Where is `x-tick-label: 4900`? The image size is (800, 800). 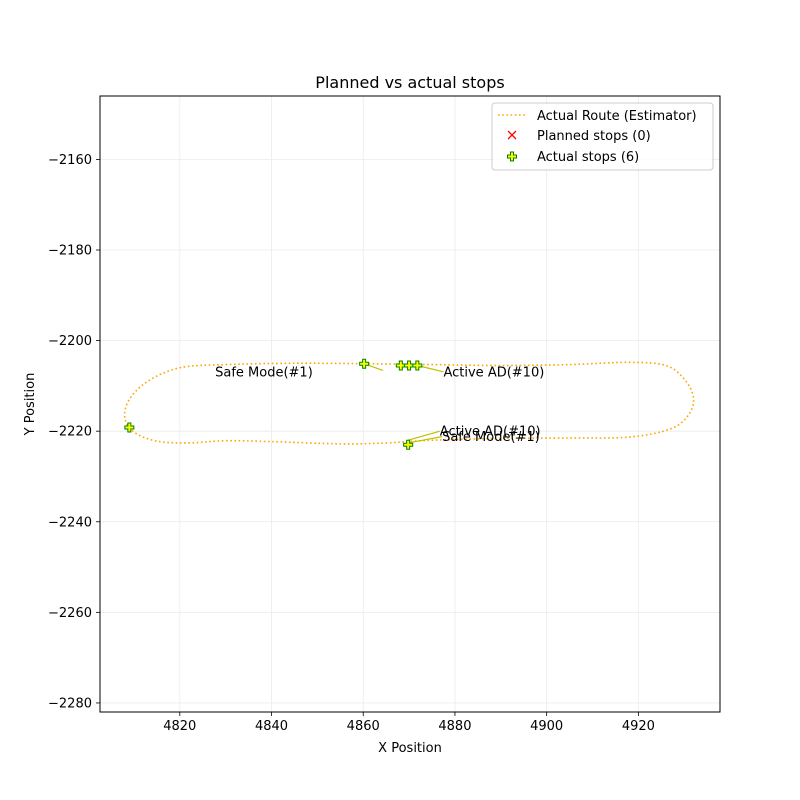 x-tick-label: 4900 is located at coordinates (546, 726).